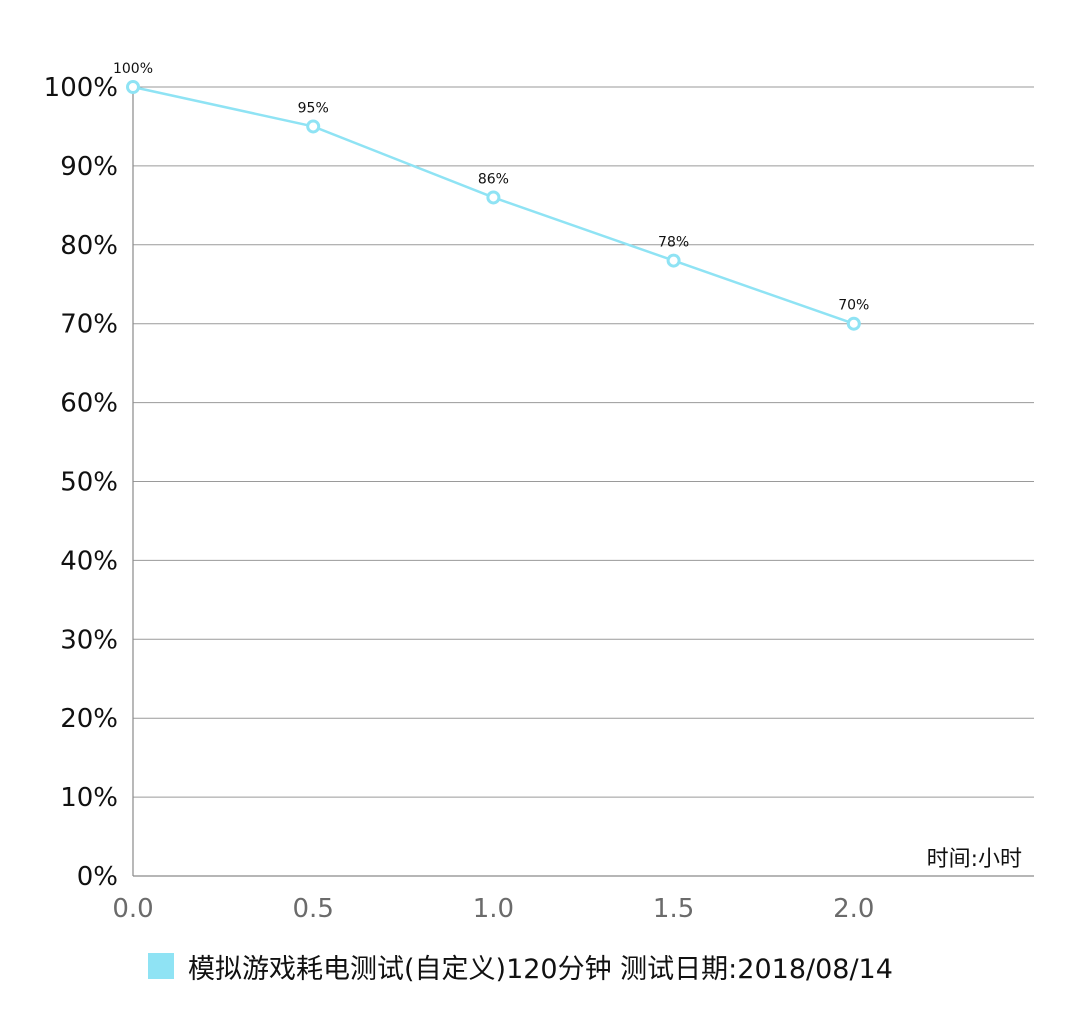 The image size is (1080, 1012). I want to click on legend-swatch, so click(161, 966).